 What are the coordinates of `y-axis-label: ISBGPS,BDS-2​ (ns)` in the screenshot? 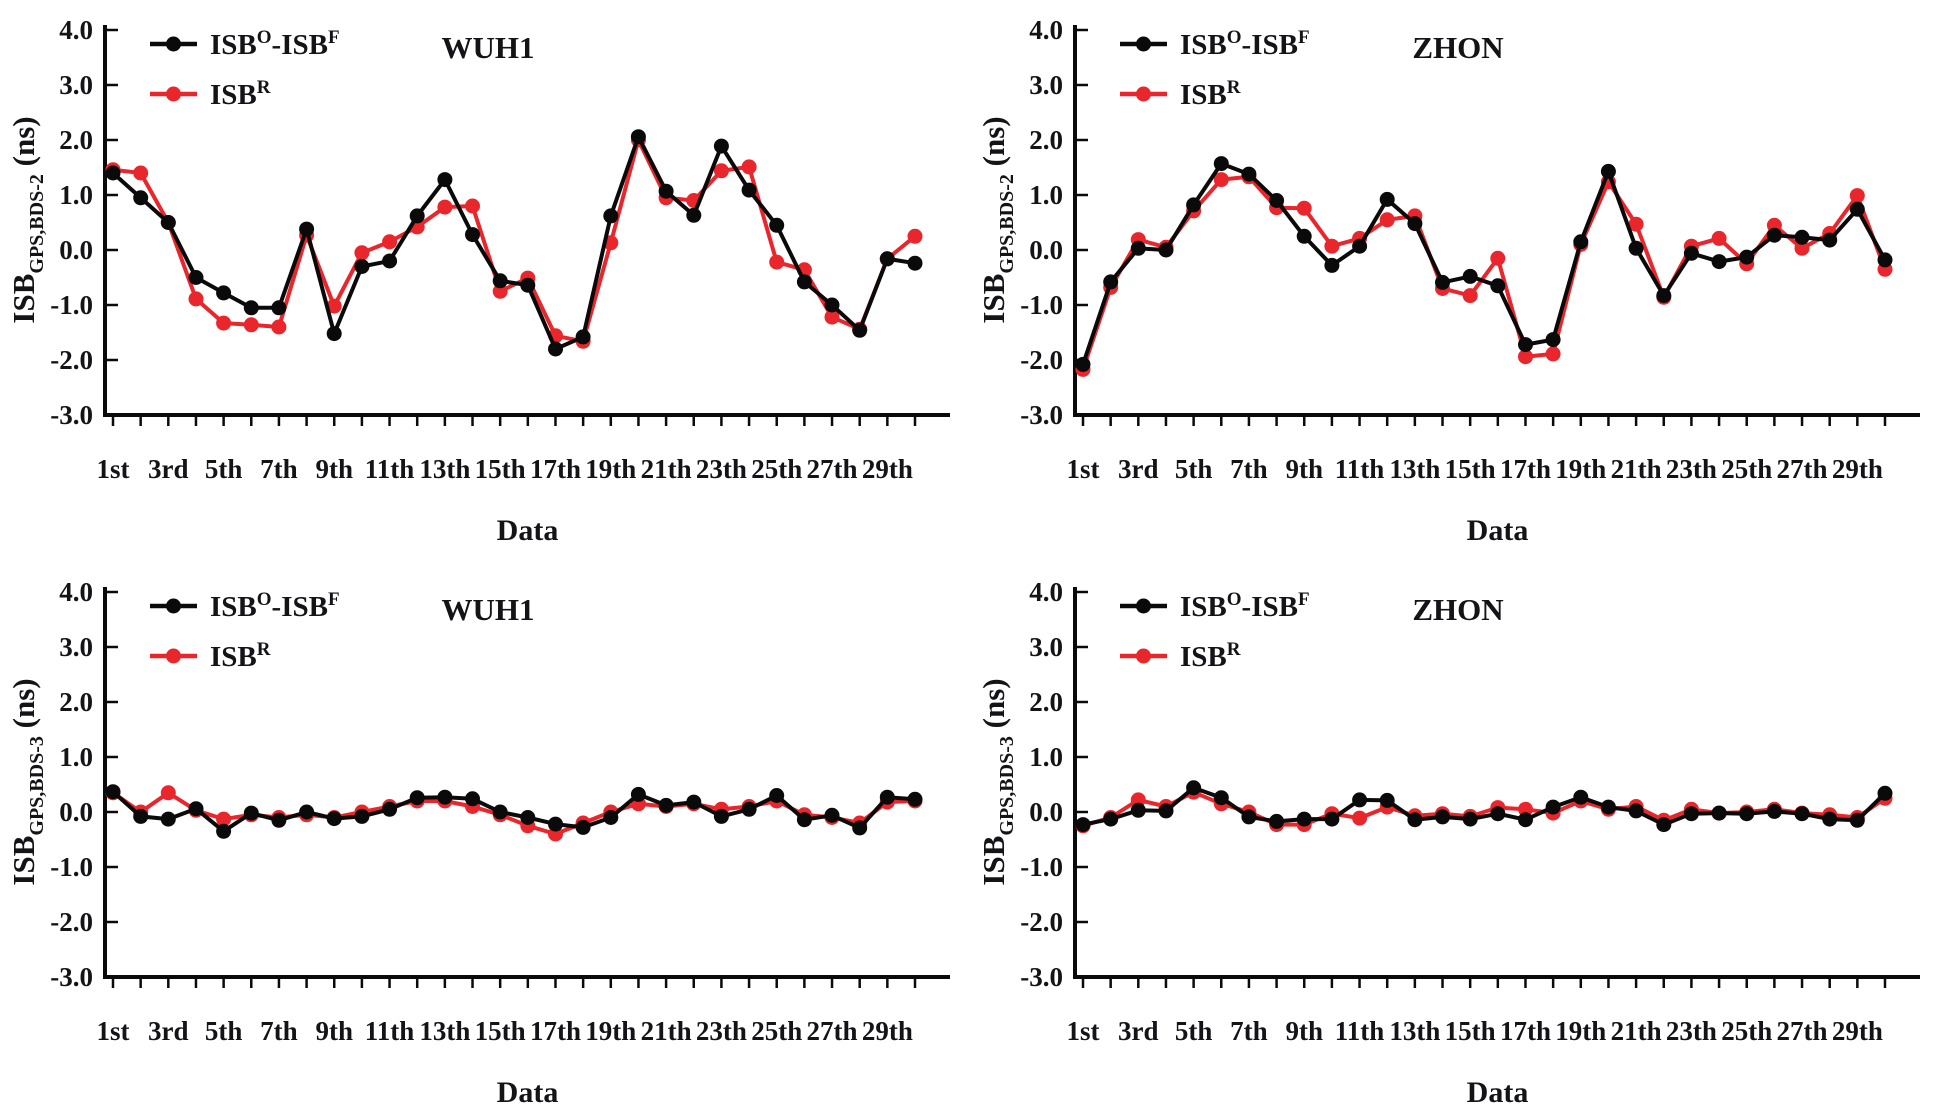 It's located at (27, 219).